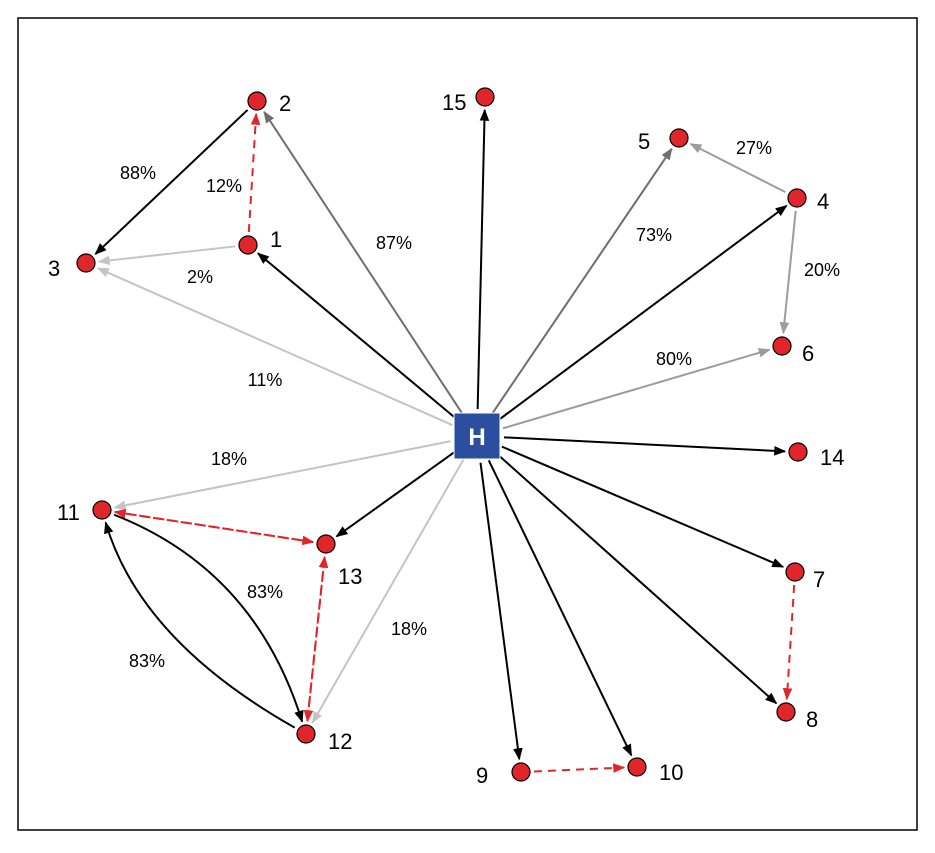 This screenshot has width=935, height=853. What do you see at coordinates (454, 102) in the screenshot?
I see `node-label-15: 15` at bounding box center [454, 102].